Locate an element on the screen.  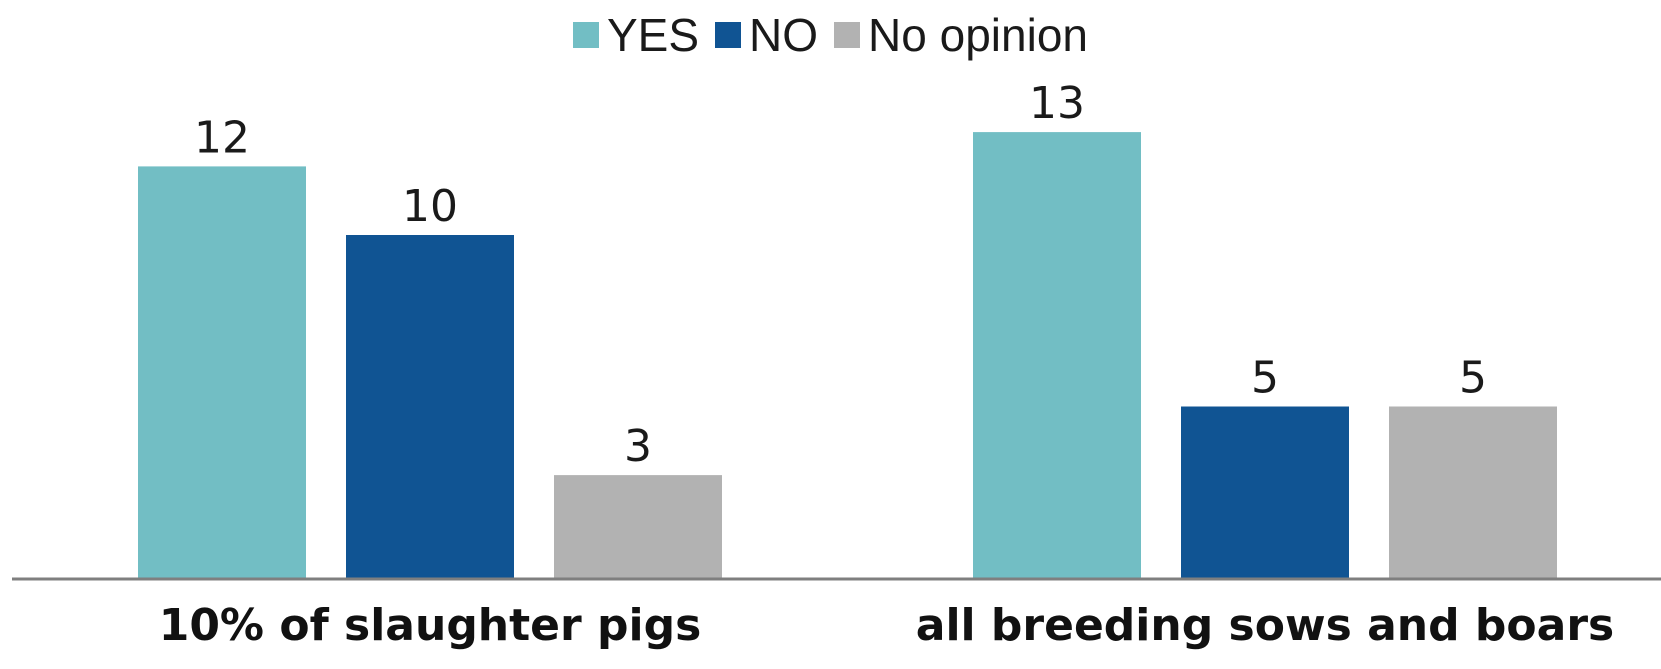
legend-swatch-no is located at coordinates (728, 35).